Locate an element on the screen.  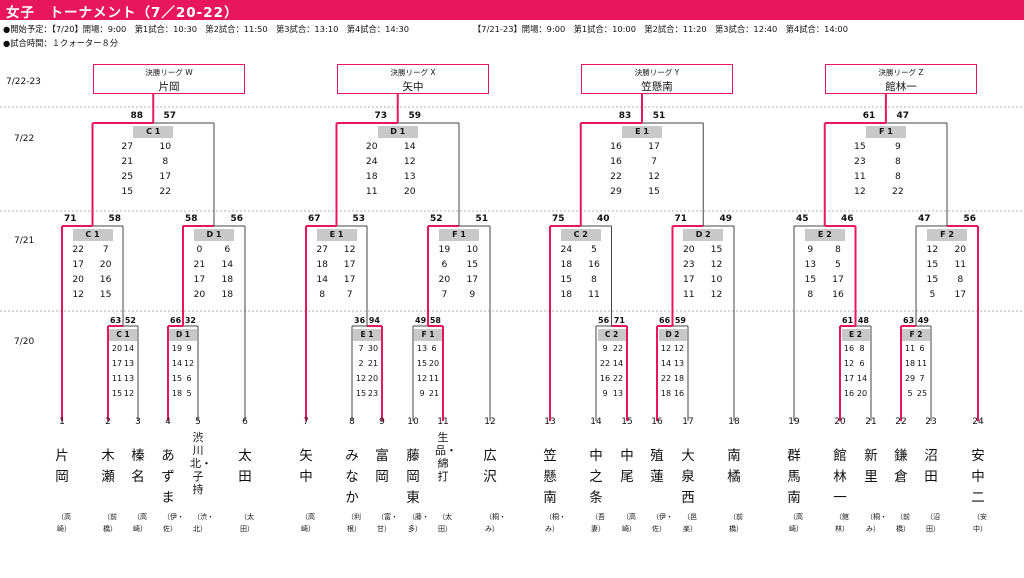
team-name: 中之条 is located at coordinates (596, 477).